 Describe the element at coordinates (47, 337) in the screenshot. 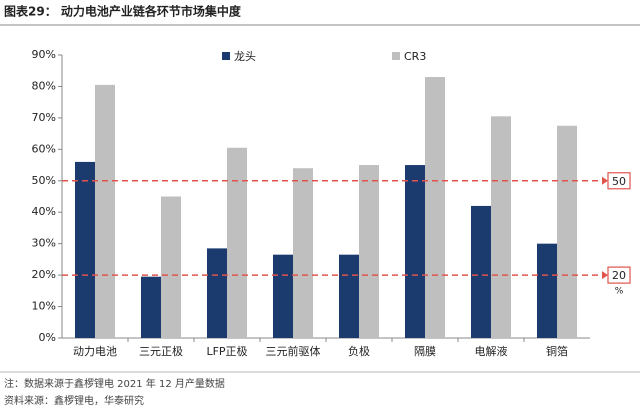

I see `y-tick-label: 0%` at that location.